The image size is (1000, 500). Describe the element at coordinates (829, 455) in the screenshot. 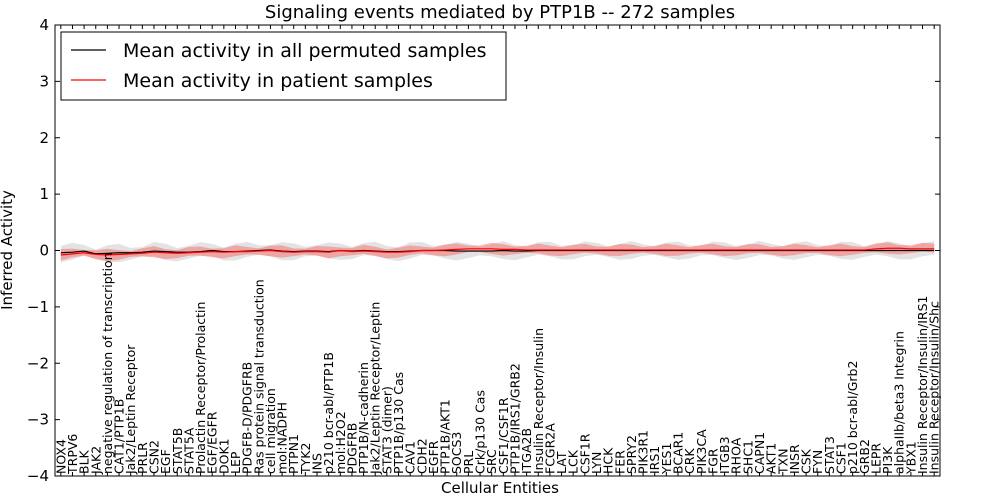

I see `x-tick-label: STAT3` at that location.